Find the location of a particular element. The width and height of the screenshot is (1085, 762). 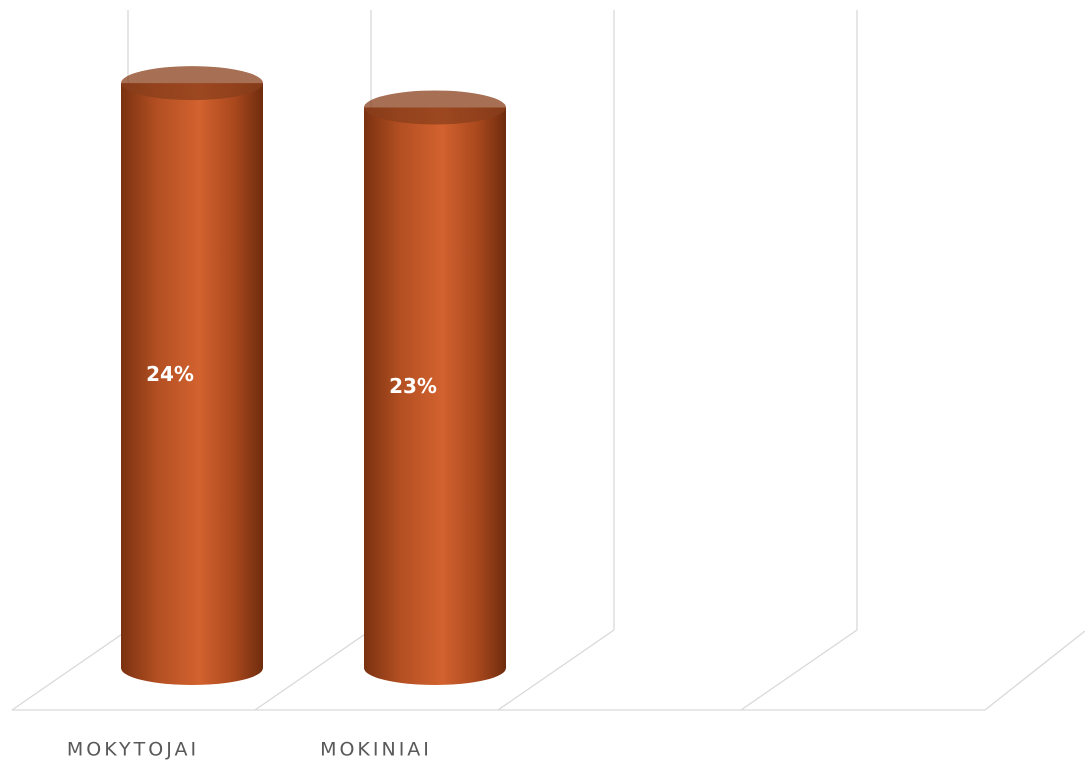

x-tick-label: MOKINIAI is located at coordinates (376, 750).